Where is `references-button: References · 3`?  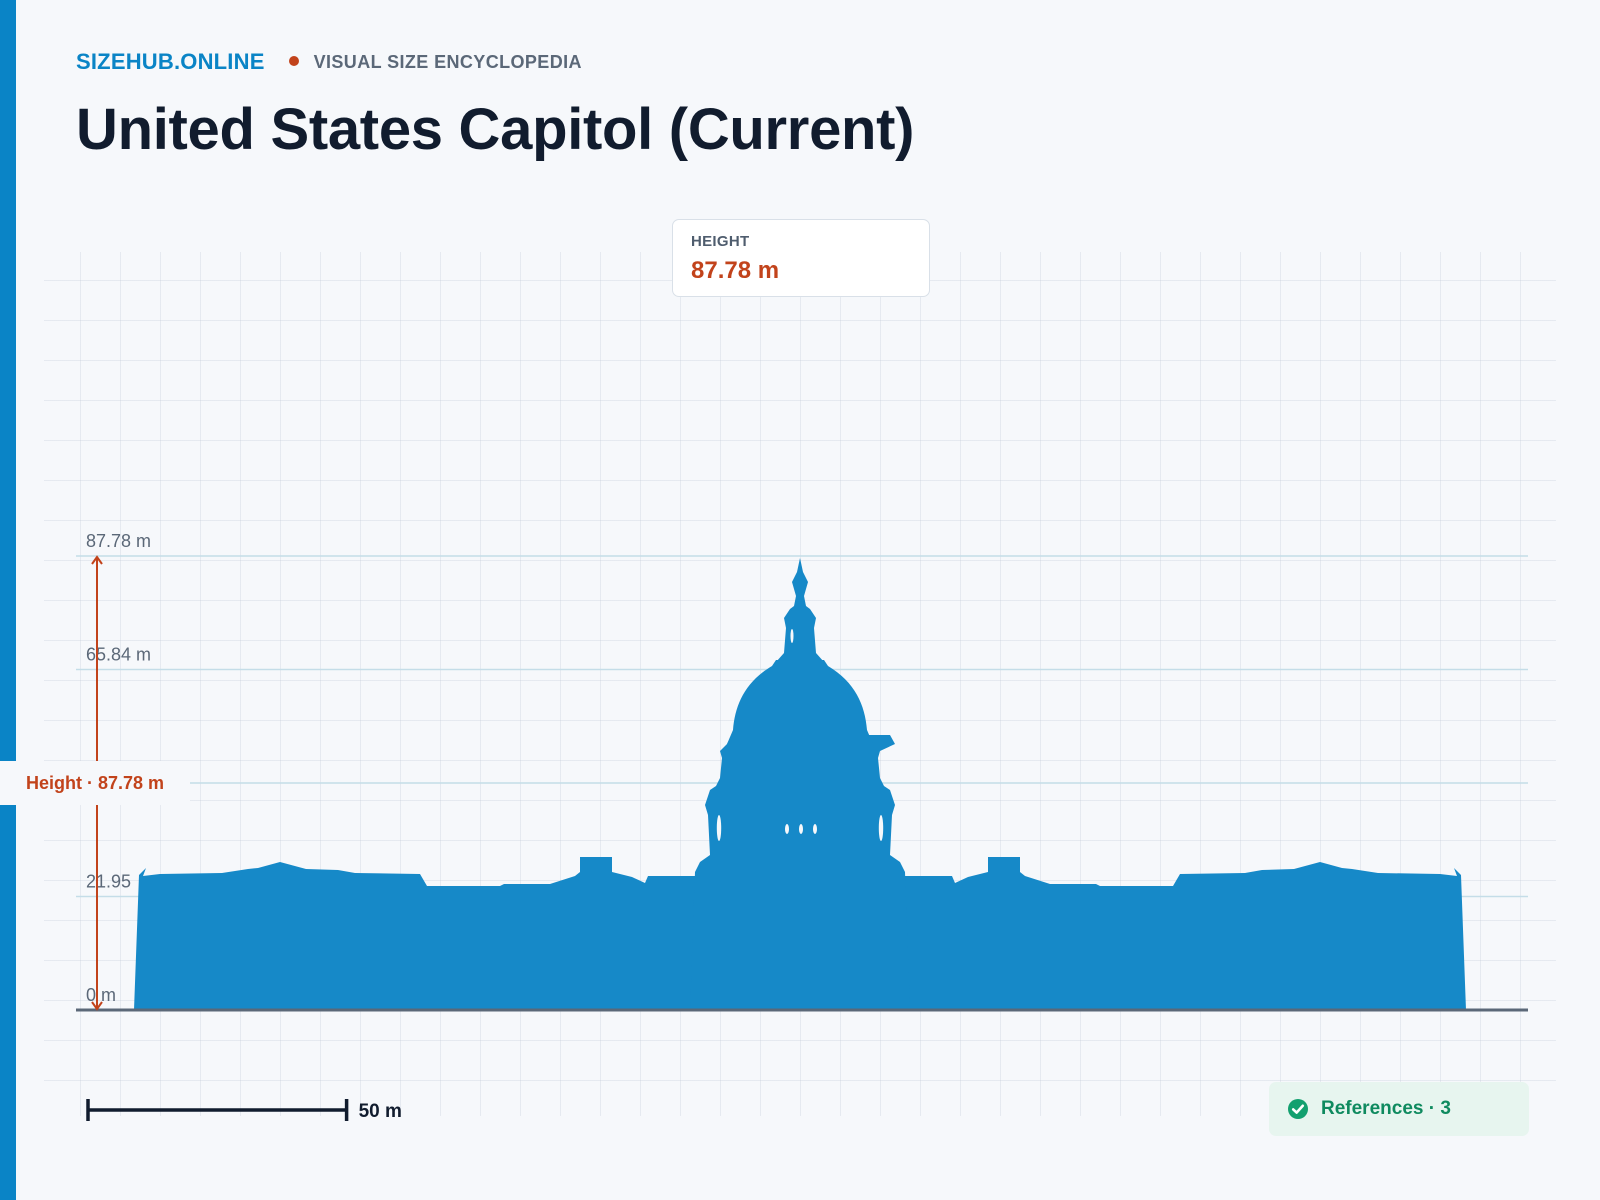
references-button: References · 3 is located at coordinates (1399, 1109).